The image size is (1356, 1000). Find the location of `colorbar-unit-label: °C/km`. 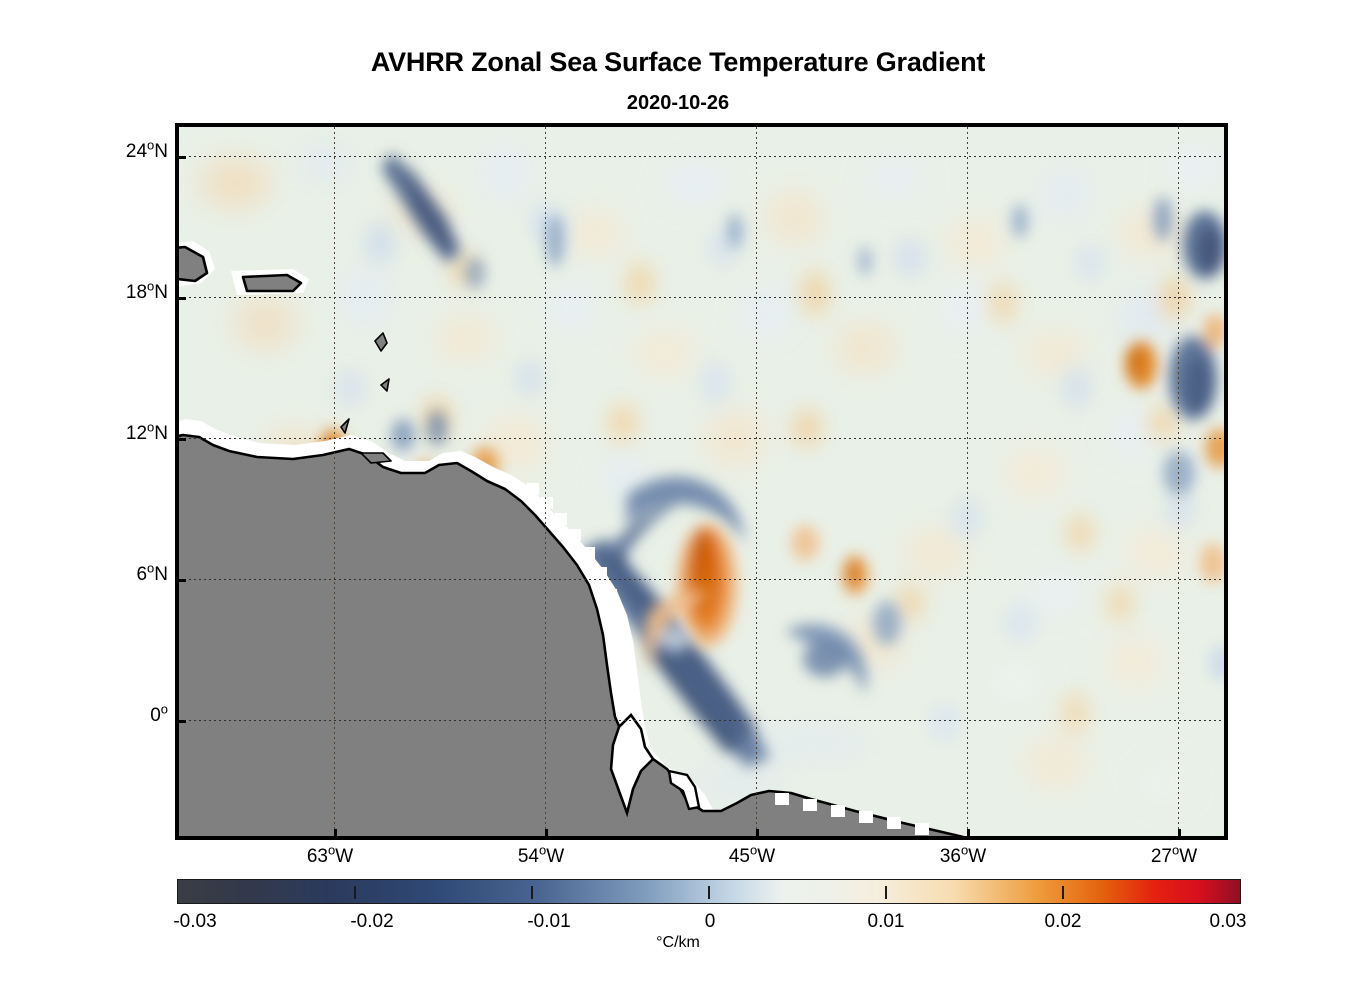

colorbar-unit-label: °C/km is located at coordinates (678, 942).